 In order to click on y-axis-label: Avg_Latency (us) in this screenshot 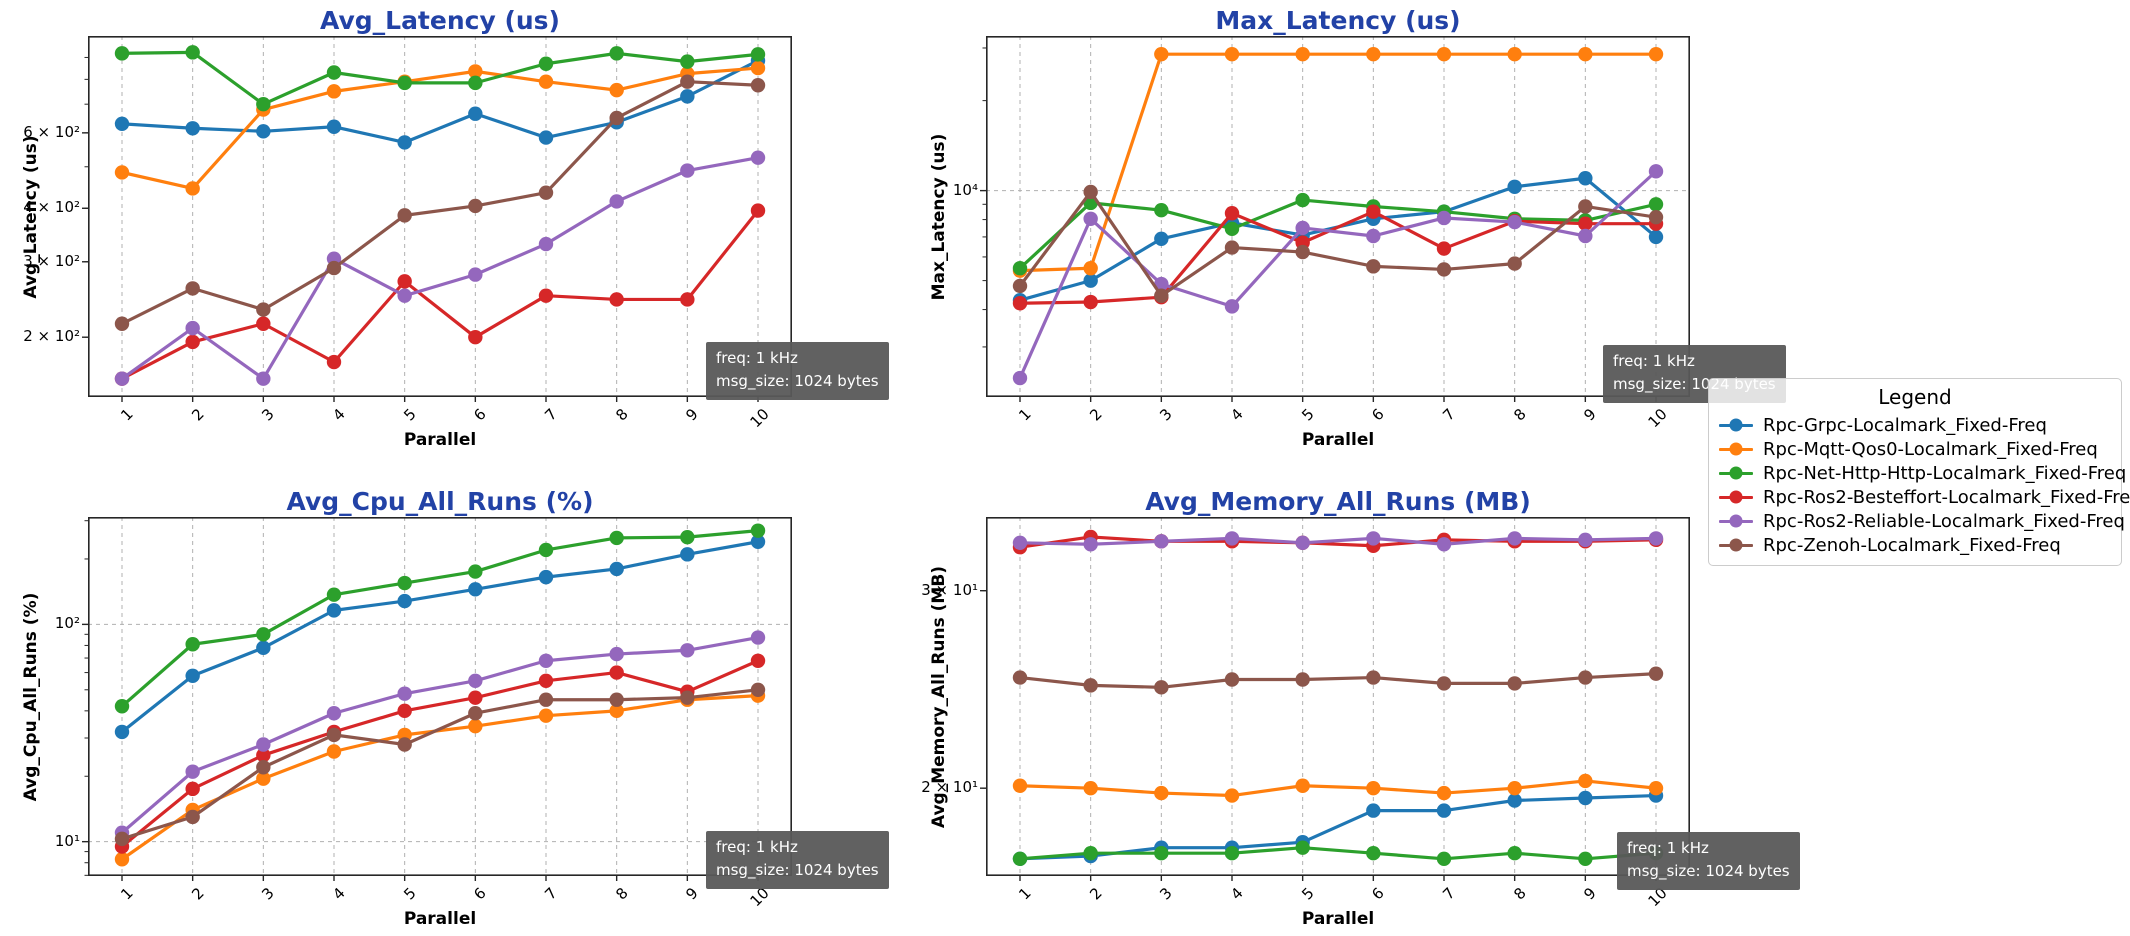, I will do `click(31, 216)`.